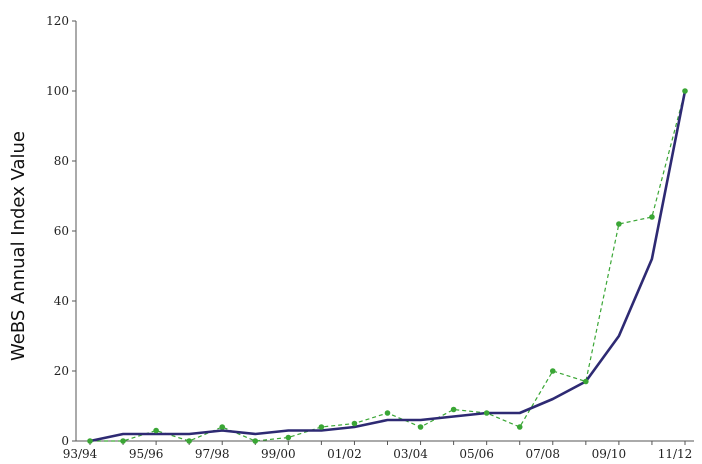 Image resolution: width=702 pixels, height=464 pixels. Describe the element at coordinates (410, 454) in the screenshot. I see `x-tick-label: 03/04` at that location.